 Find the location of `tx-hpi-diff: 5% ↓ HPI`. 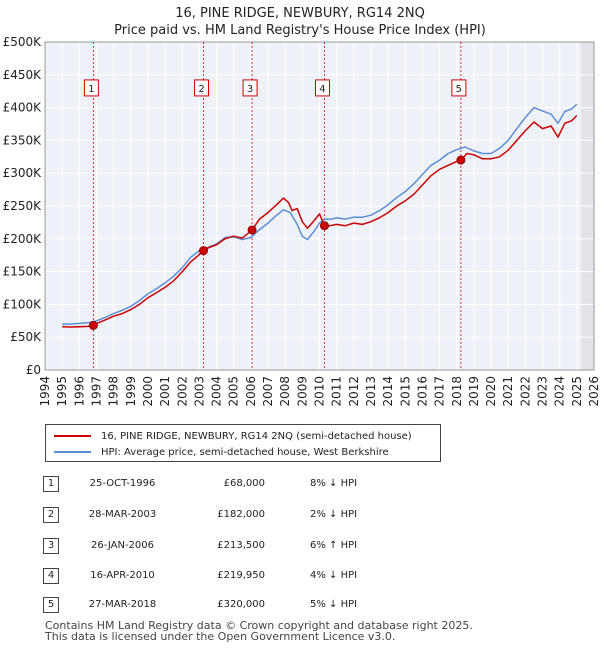

tx-hpi-diff: 5% ↓ HPI is located at coordinates (334, 604).